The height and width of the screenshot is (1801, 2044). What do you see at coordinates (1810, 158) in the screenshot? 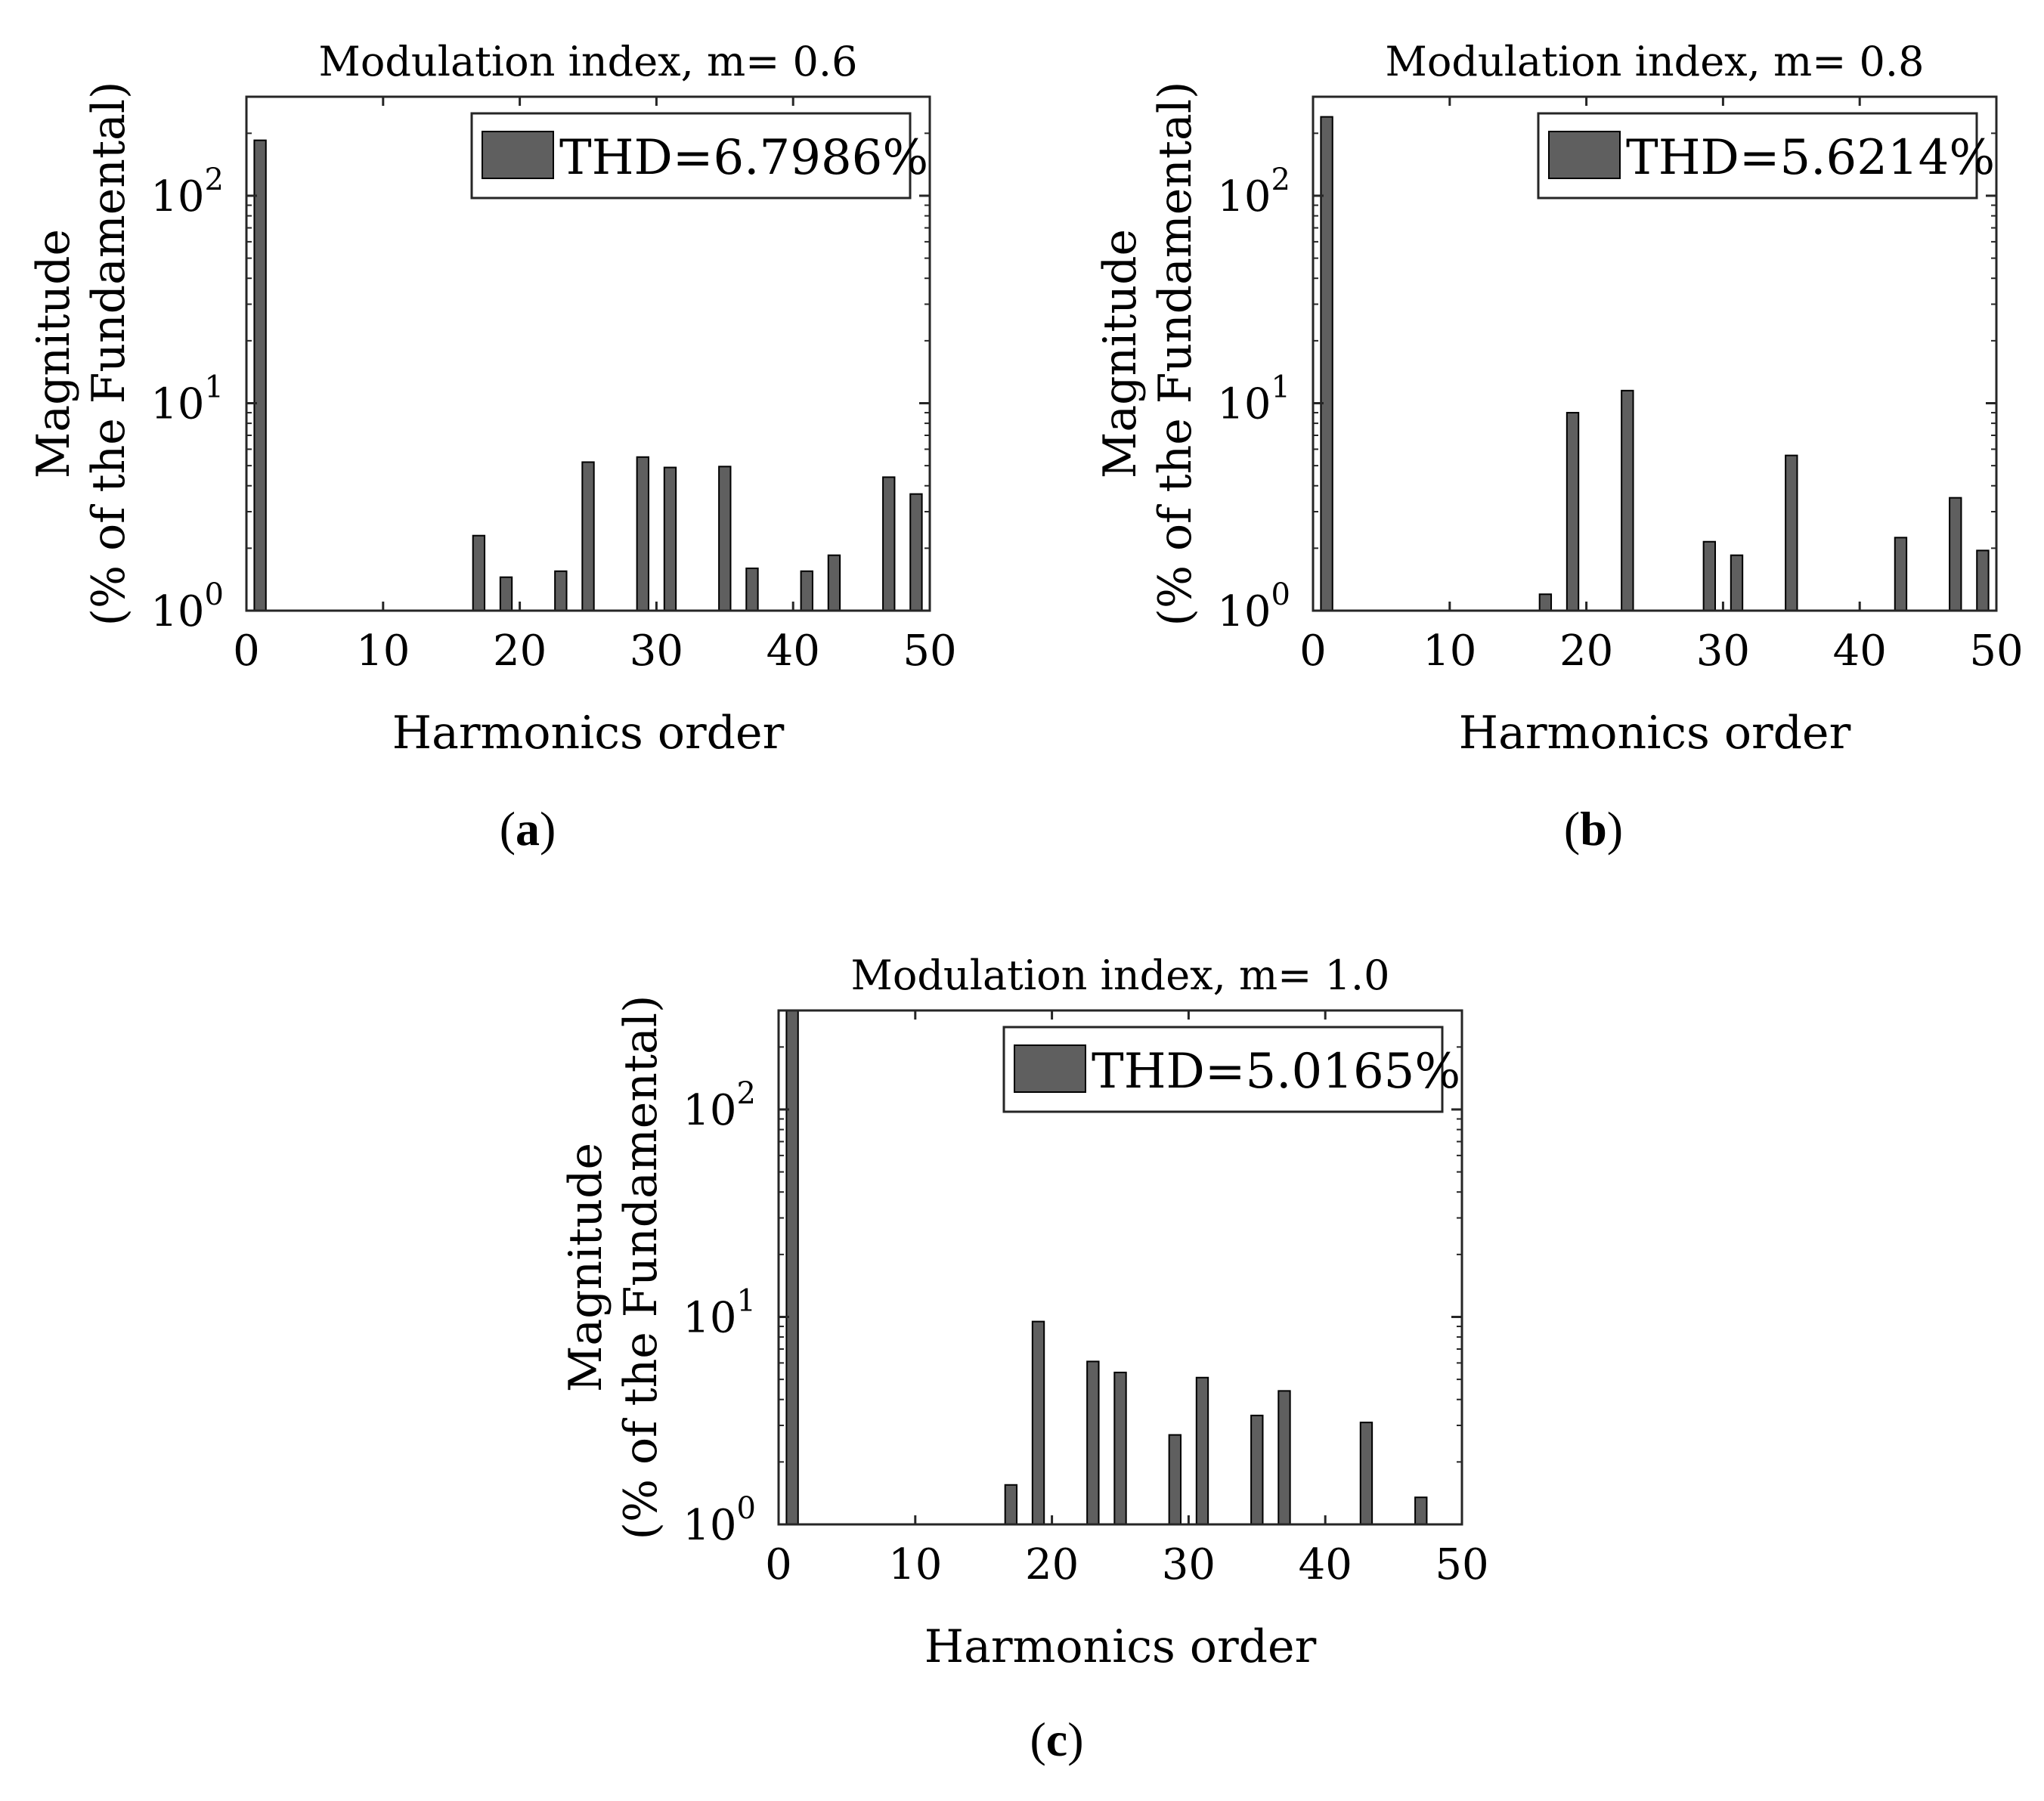
I see `legend-label: THD=5.6214%` at bounding box center [1810, 158].